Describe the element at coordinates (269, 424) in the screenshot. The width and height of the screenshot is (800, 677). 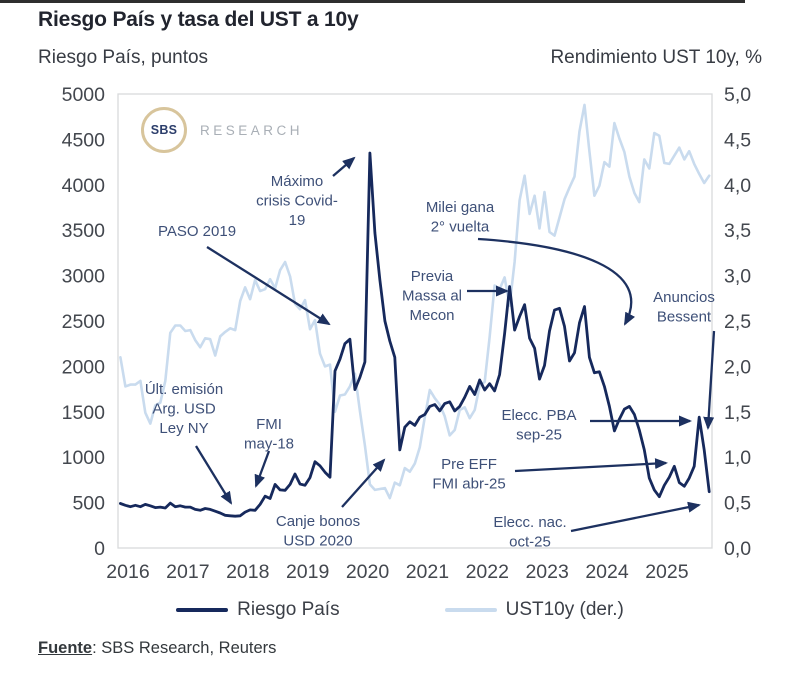
I see `fmi-may18-label: FMI` at that location.